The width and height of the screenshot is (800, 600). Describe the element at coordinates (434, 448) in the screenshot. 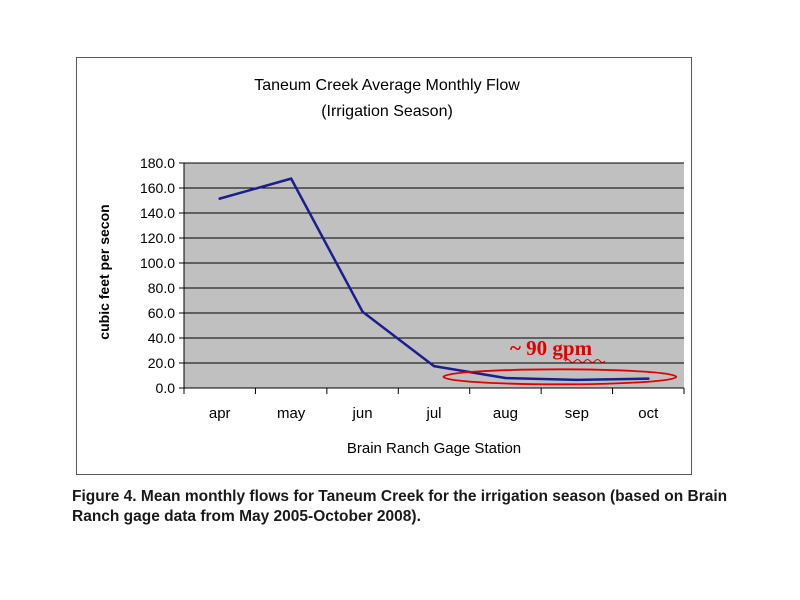

I see `x-axis-label: Brain Ranch Gage Station` at that location.